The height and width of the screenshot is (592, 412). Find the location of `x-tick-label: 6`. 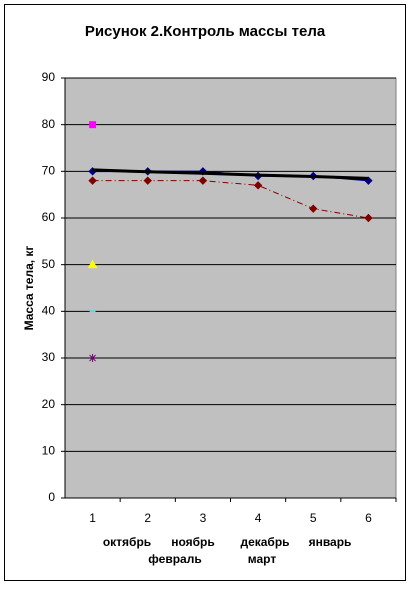

x-tick-label: 6 is located at coordinates (368, 518).